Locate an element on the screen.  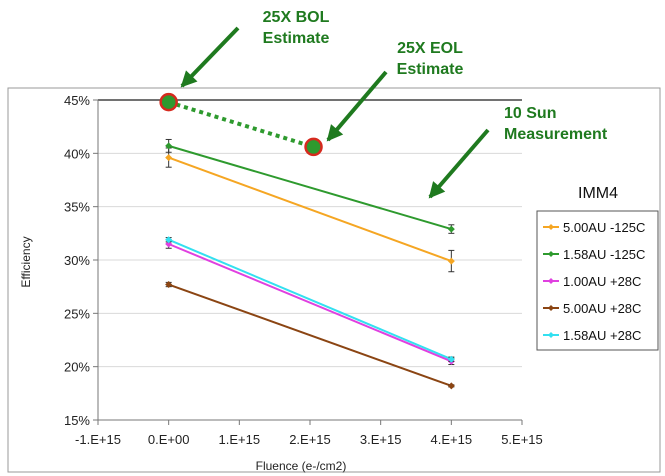
legend-label: 5.00AU -125C is located at coordinates (604, 227).